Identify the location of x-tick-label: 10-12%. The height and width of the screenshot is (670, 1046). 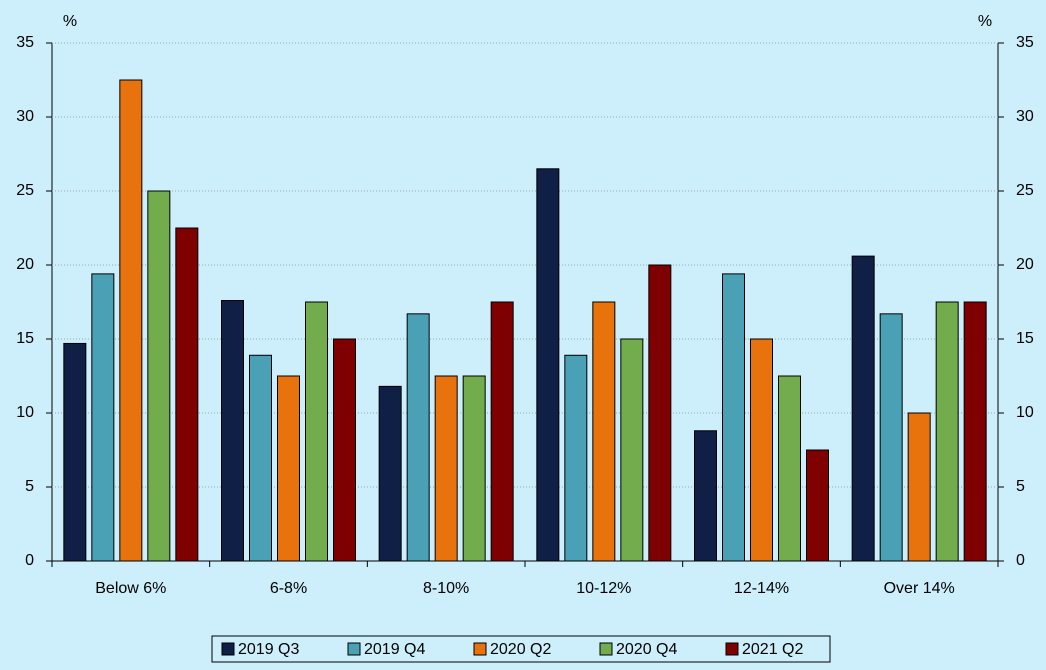
(603, 588).